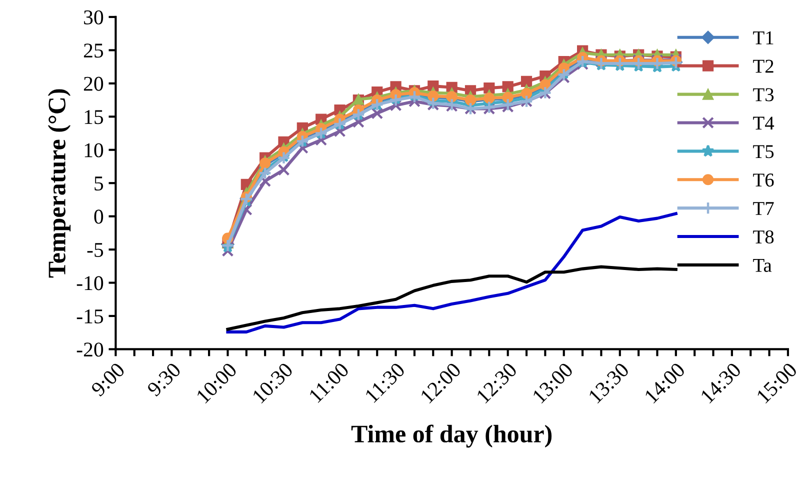 The width and height of the screenshot is (809, 485). I want to click on x-tick-label: 9:00, so click(108, 380).